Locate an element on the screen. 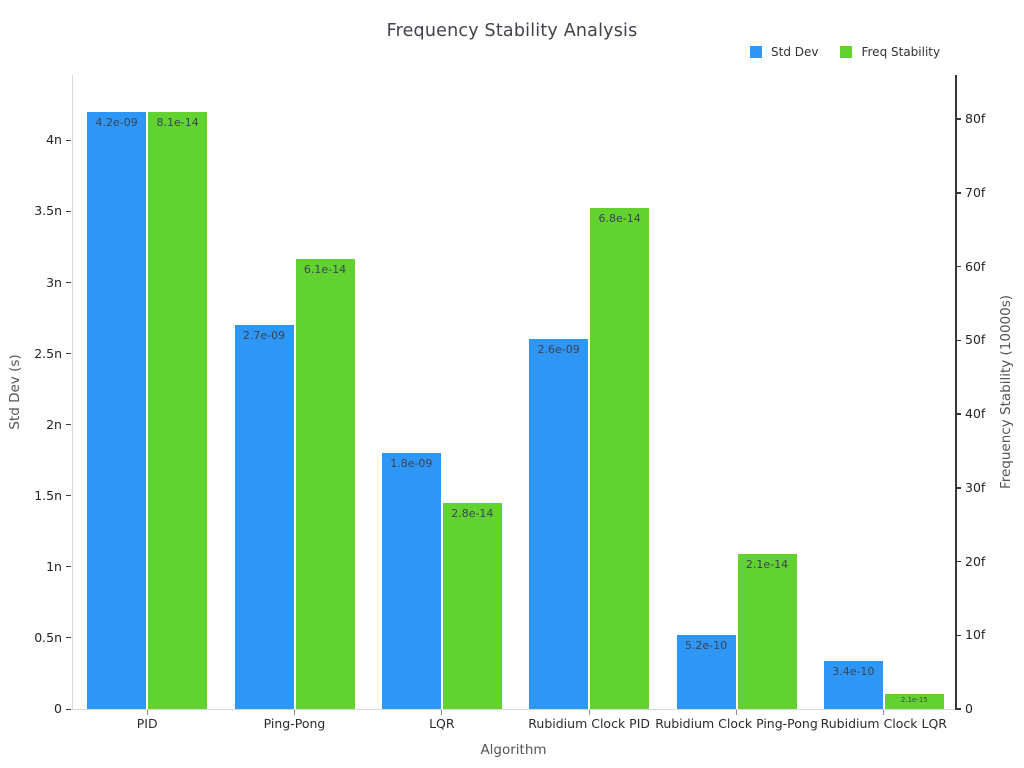  right-y-tick-label: 50f is located at coordinates (975, 340).